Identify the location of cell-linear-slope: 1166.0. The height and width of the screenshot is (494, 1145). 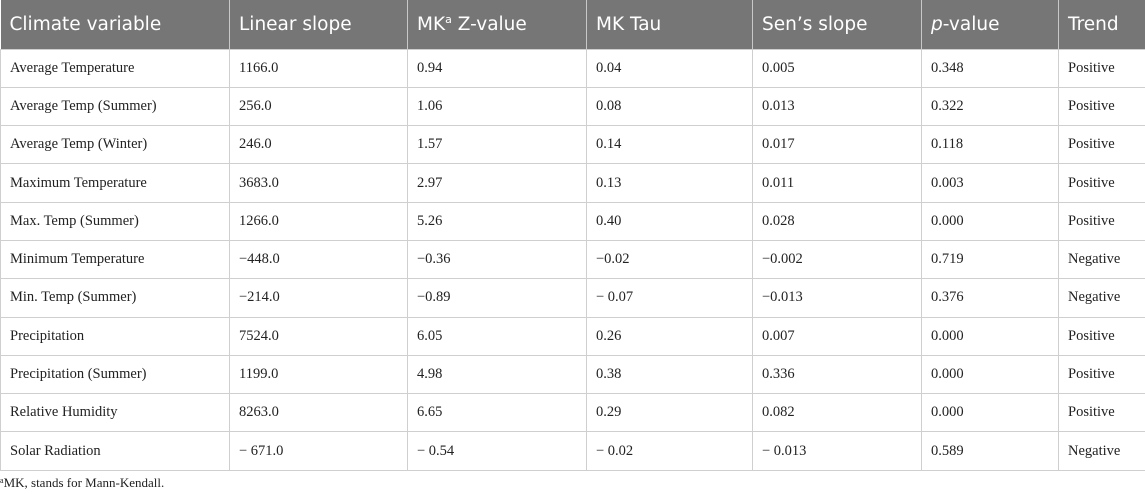
(318, 68).